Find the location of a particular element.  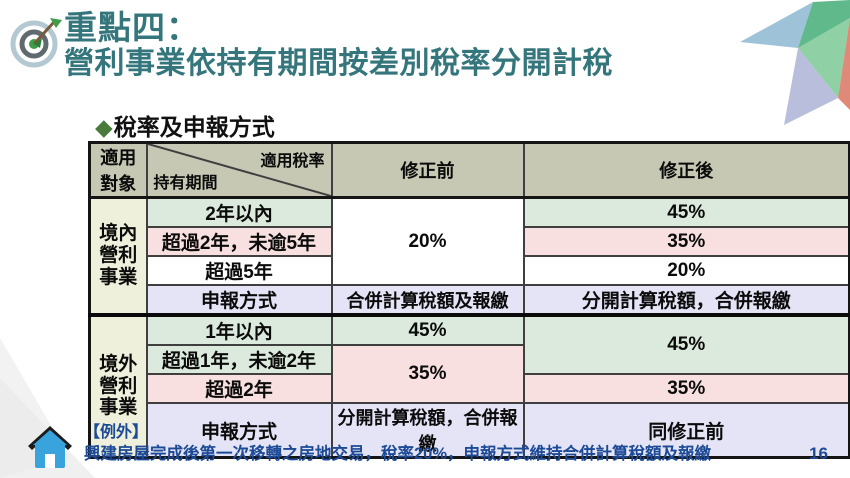

target-dart-icon is located at coordinates (36, 43).